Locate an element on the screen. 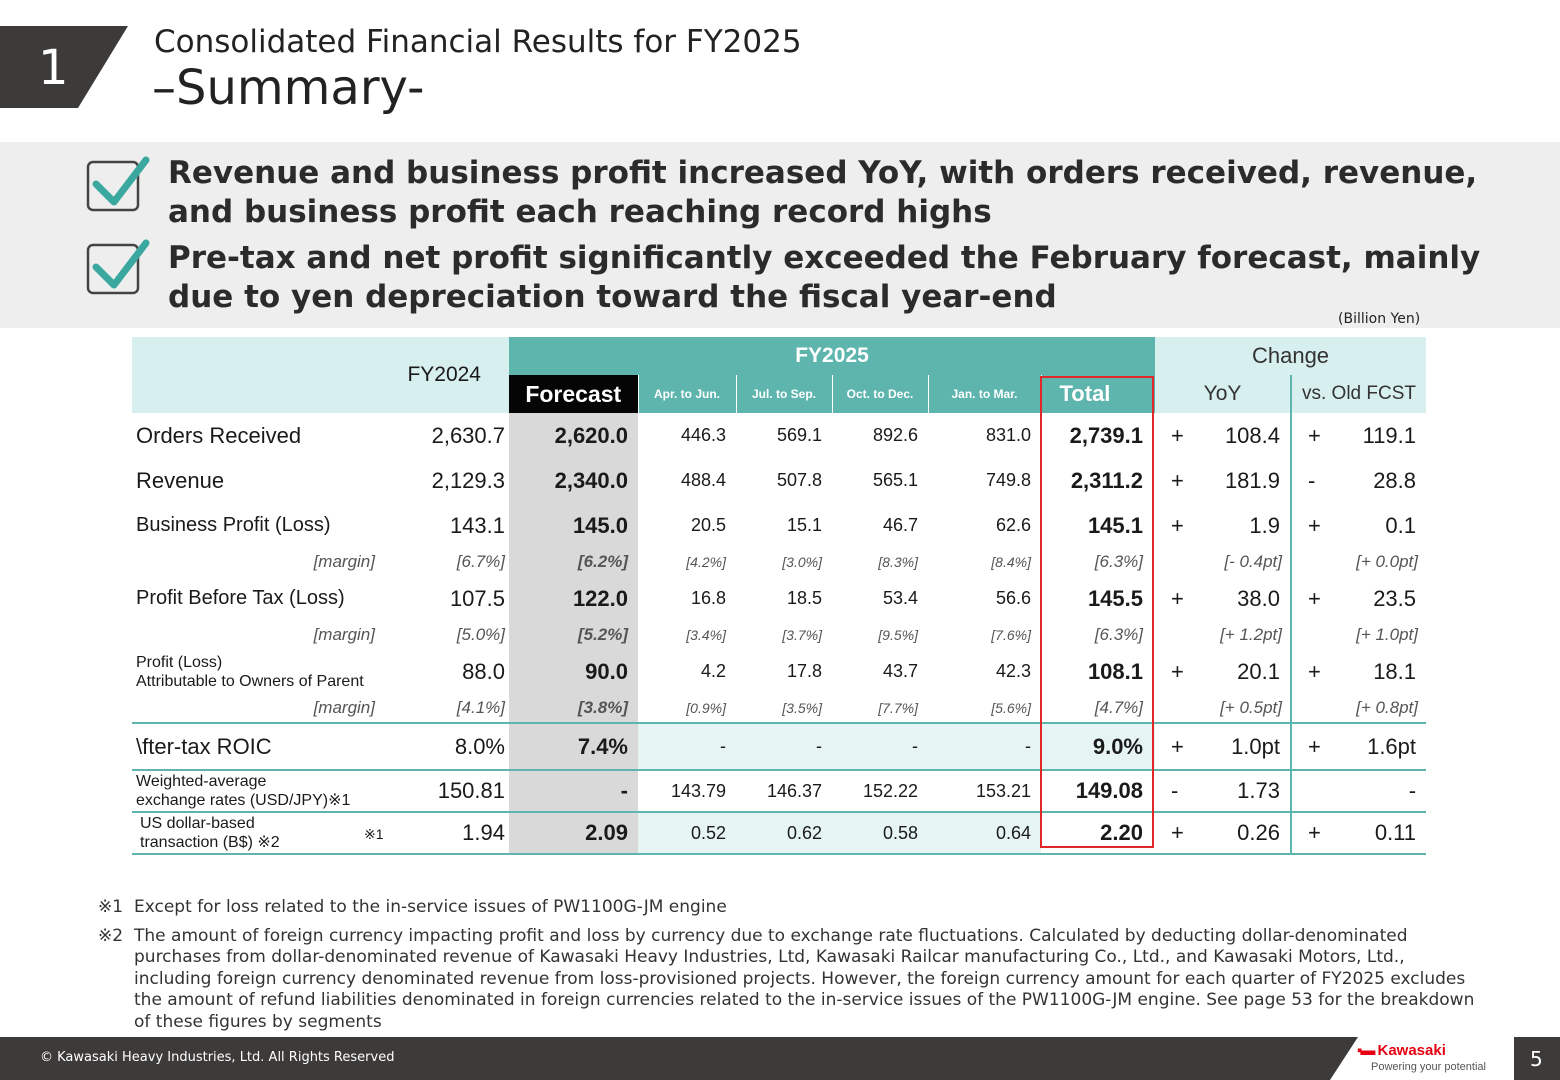 The image size is (1560, 1080). cell-fy2024: 107.5 is located at coordinates (477, 598).